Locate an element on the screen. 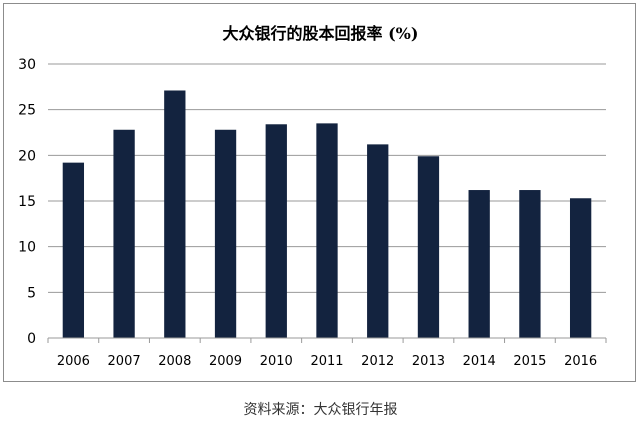 The height and width of the screenshot is (426, 641). x-tick-label: 2011 is located at coordinates (326, 361).